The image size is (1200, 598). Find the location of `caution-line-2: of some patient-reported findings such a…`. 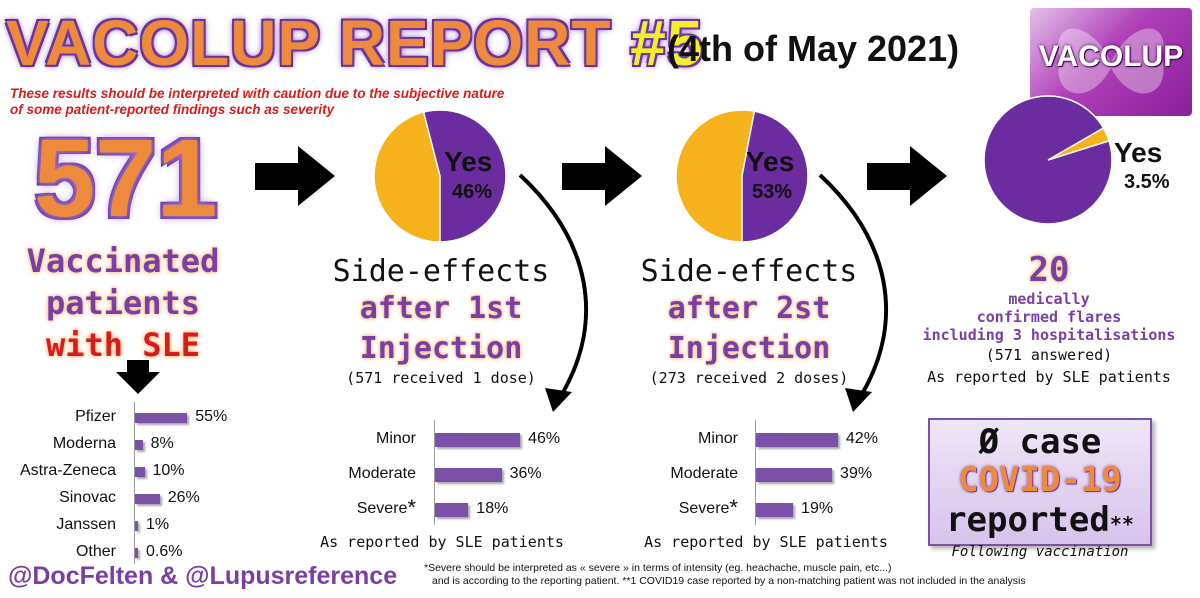

caution-line-2: of some patient-reported findings such a… is located at coordinates (172, 109).